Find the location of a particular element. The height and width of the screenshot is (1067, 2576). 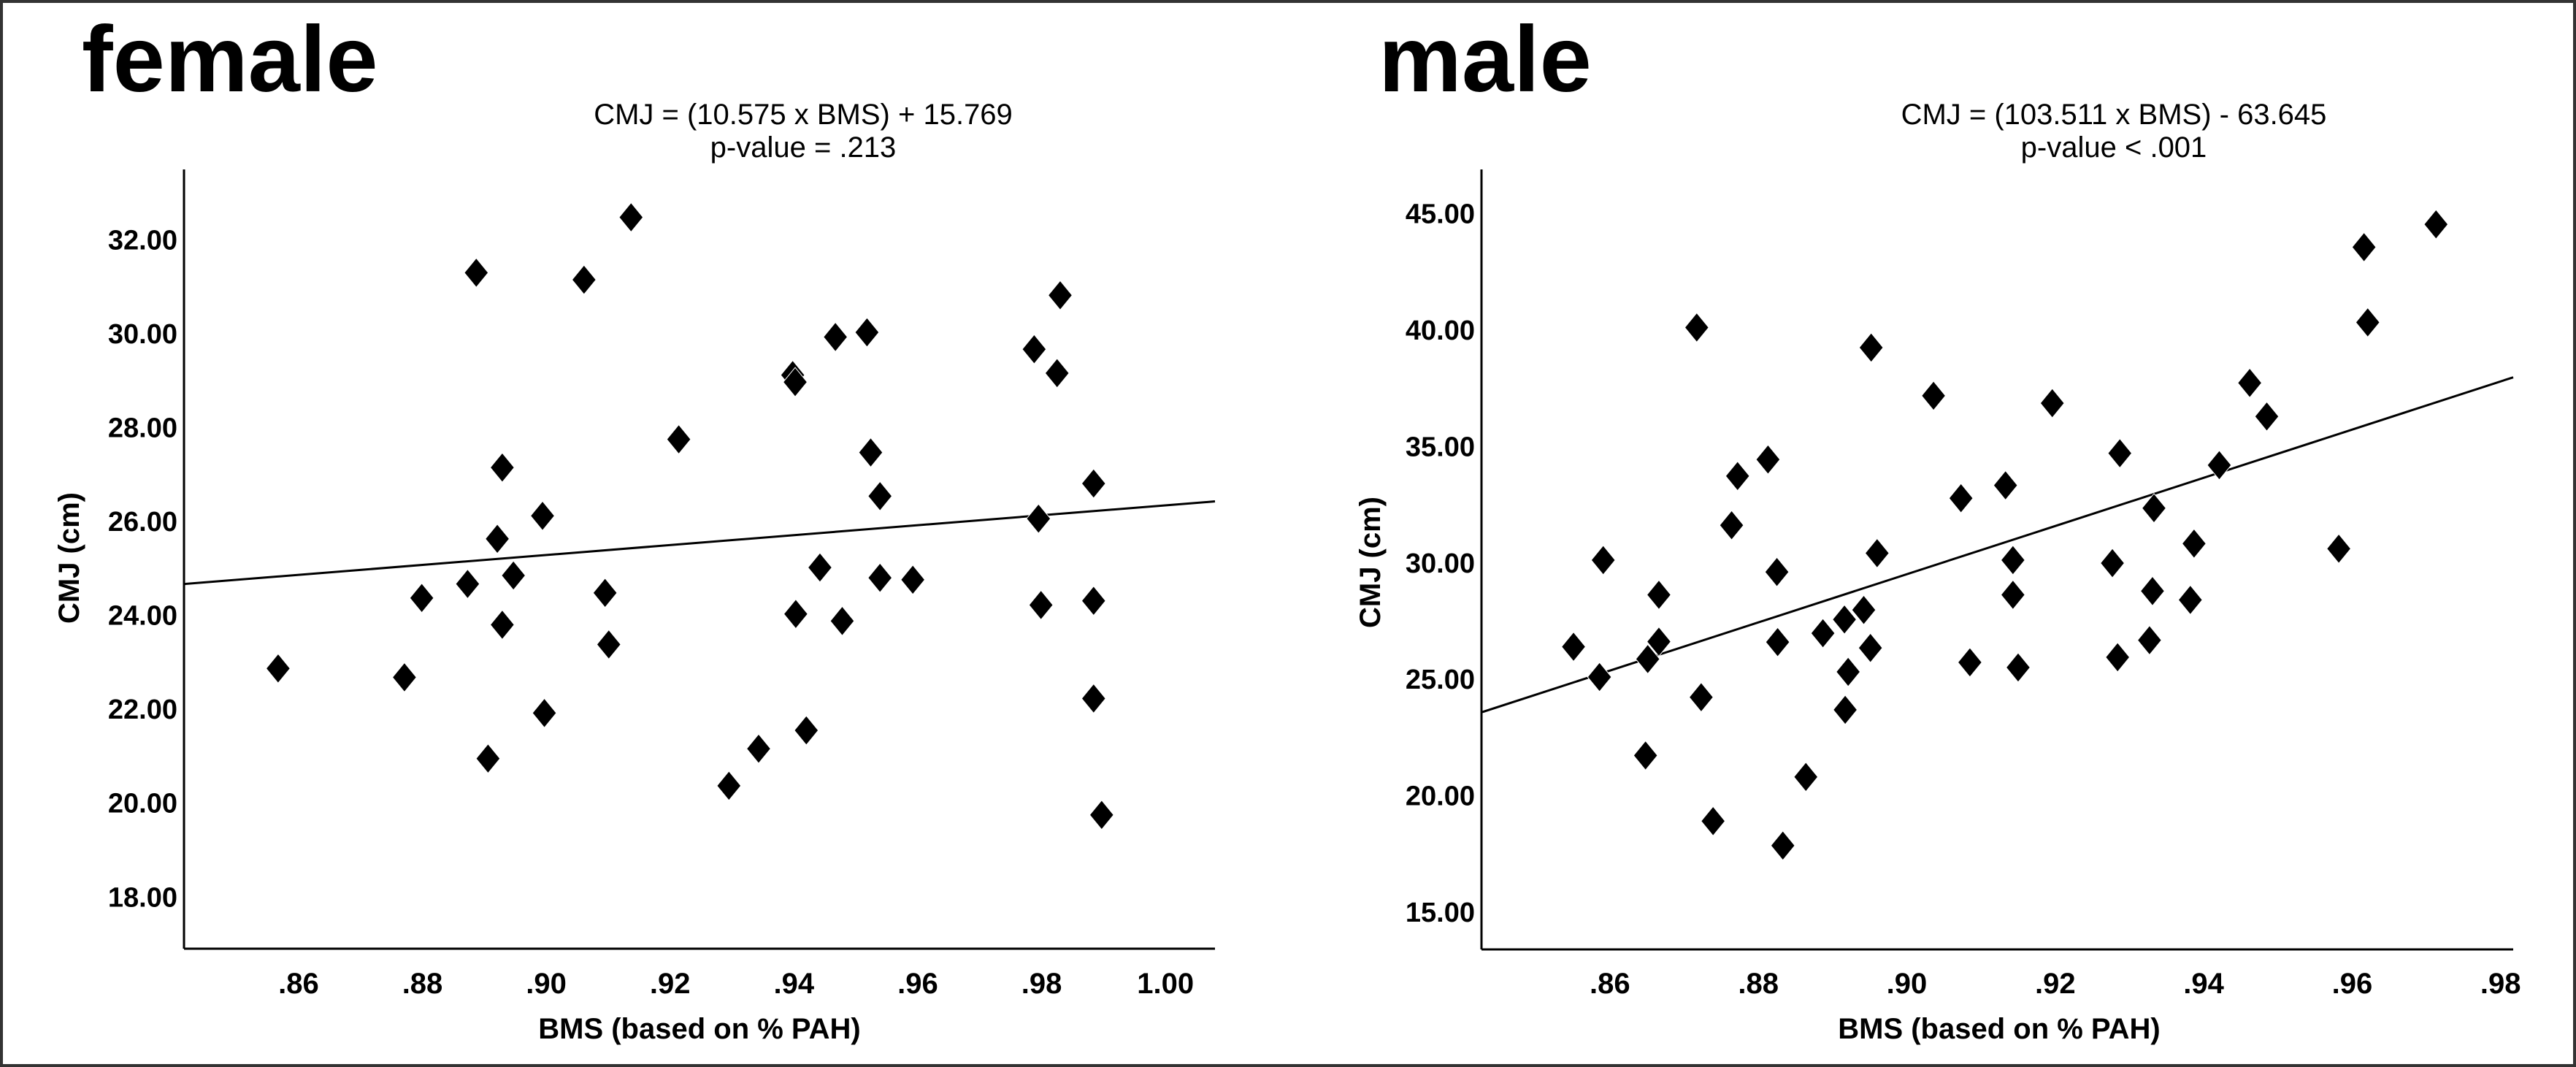

male-x-tick-label: .96 is located at coordinates (2352, 984).